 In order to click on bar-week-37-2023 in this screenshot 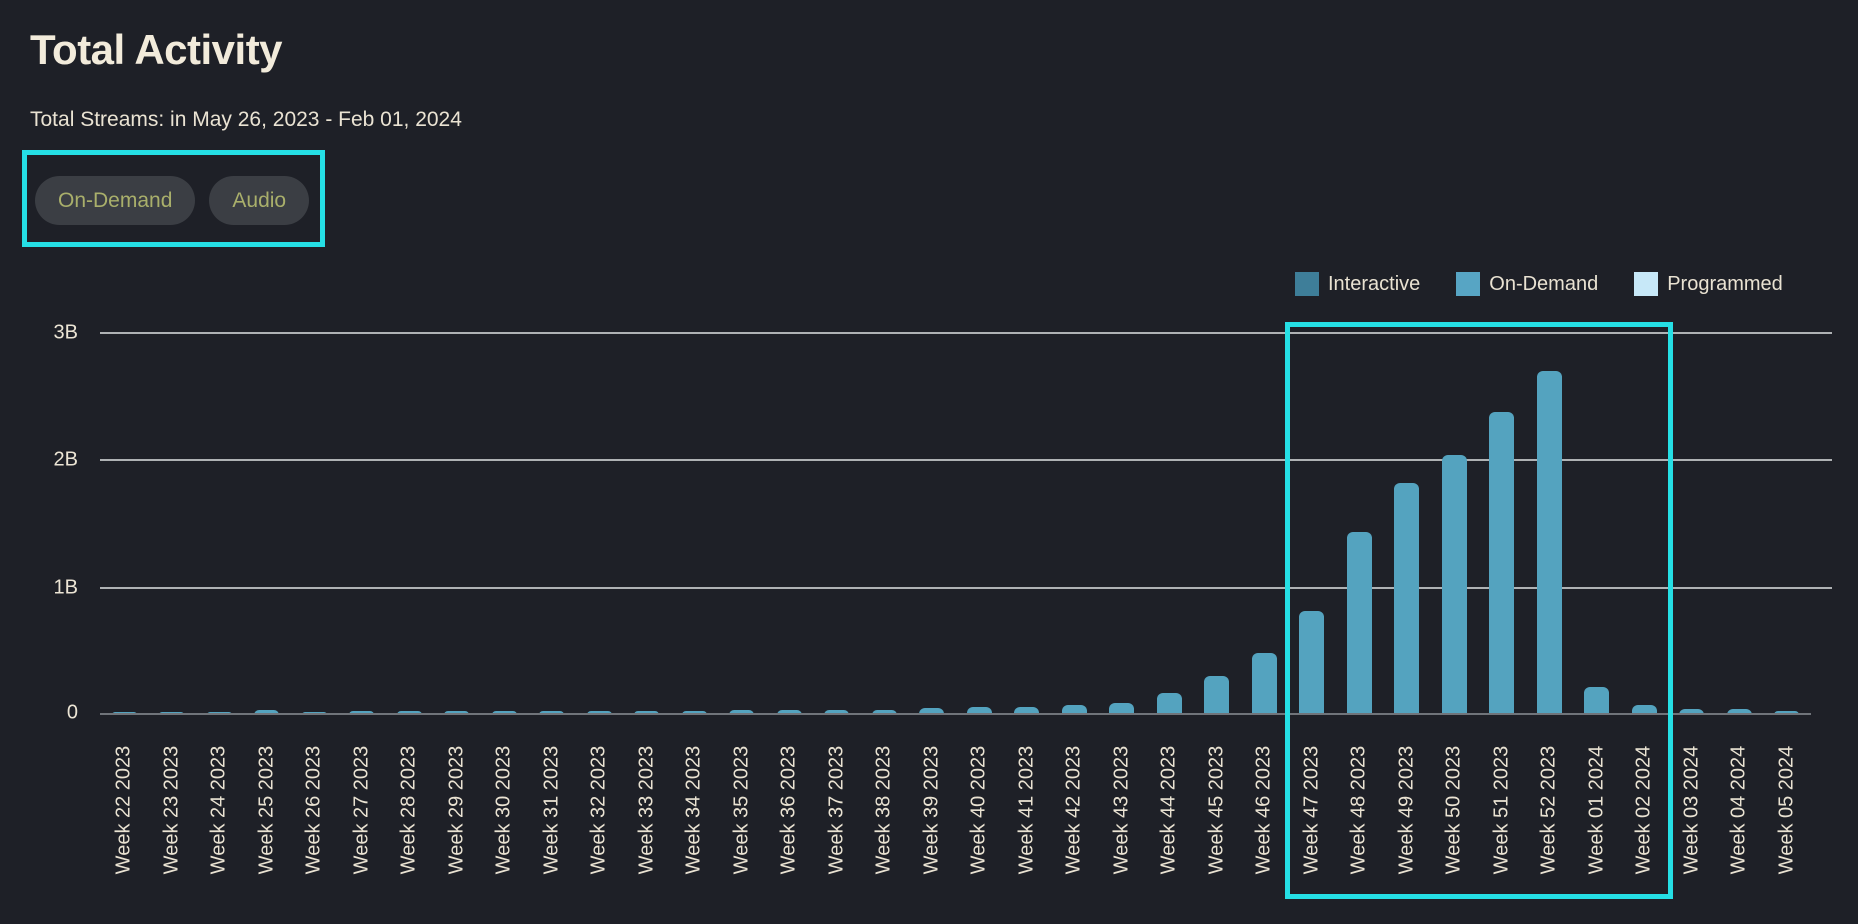, I will do `click(836, 712)`.